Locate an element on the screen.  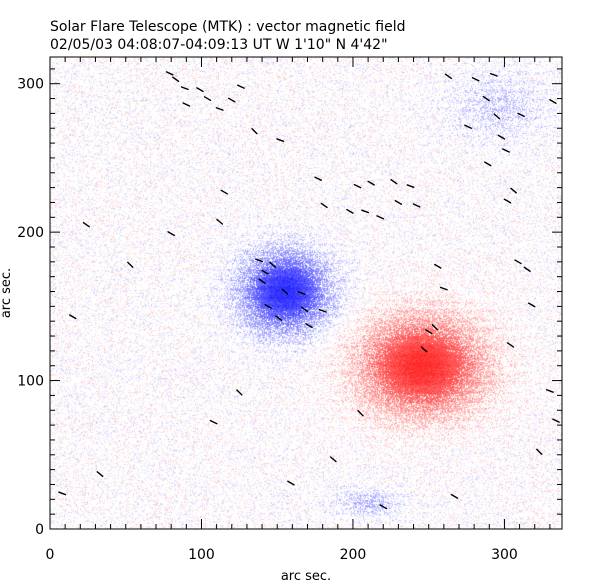
x-axis-label: arc sec. is located at coordinates (306, 576).